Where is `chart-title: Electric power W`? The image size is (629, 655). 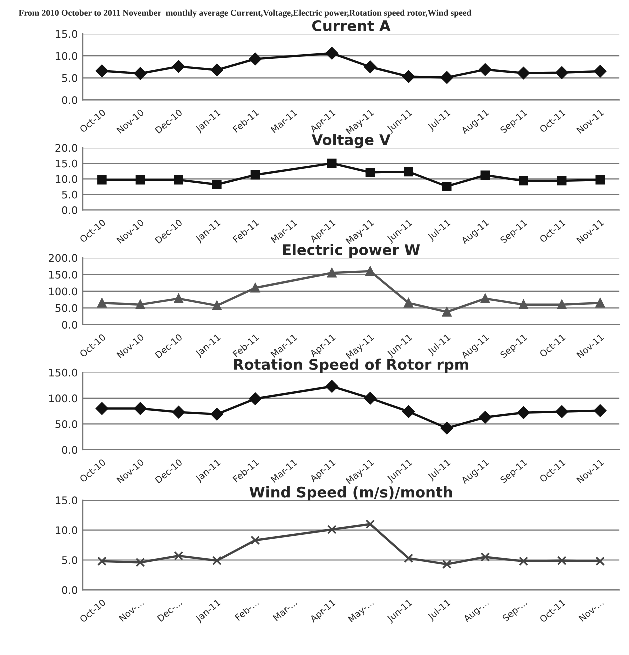 chart-title: Electric power W is located at coordinates (351, 251).